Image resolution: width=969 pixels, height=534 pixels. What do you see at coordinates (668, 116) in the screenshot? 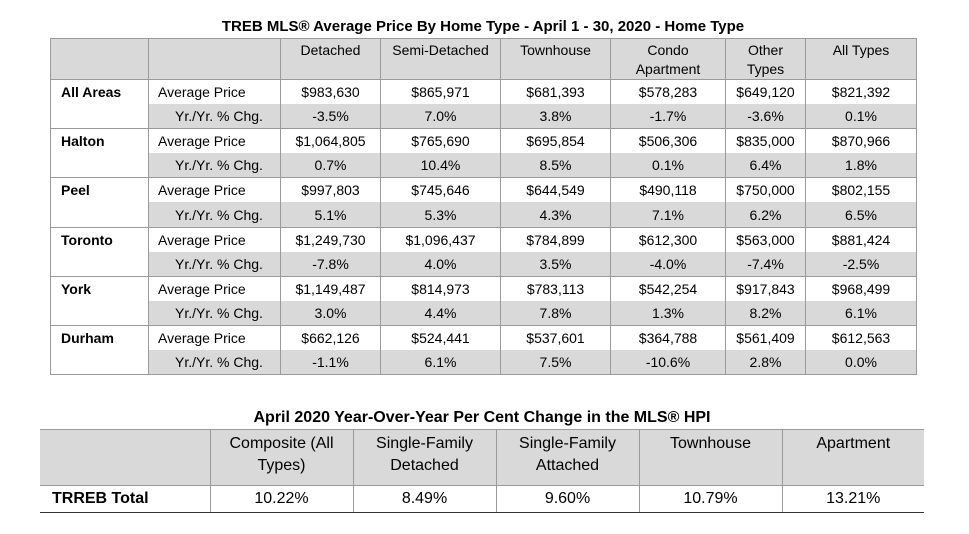
I see `table-cell: -1.7%` at bounding box center [668, 116].